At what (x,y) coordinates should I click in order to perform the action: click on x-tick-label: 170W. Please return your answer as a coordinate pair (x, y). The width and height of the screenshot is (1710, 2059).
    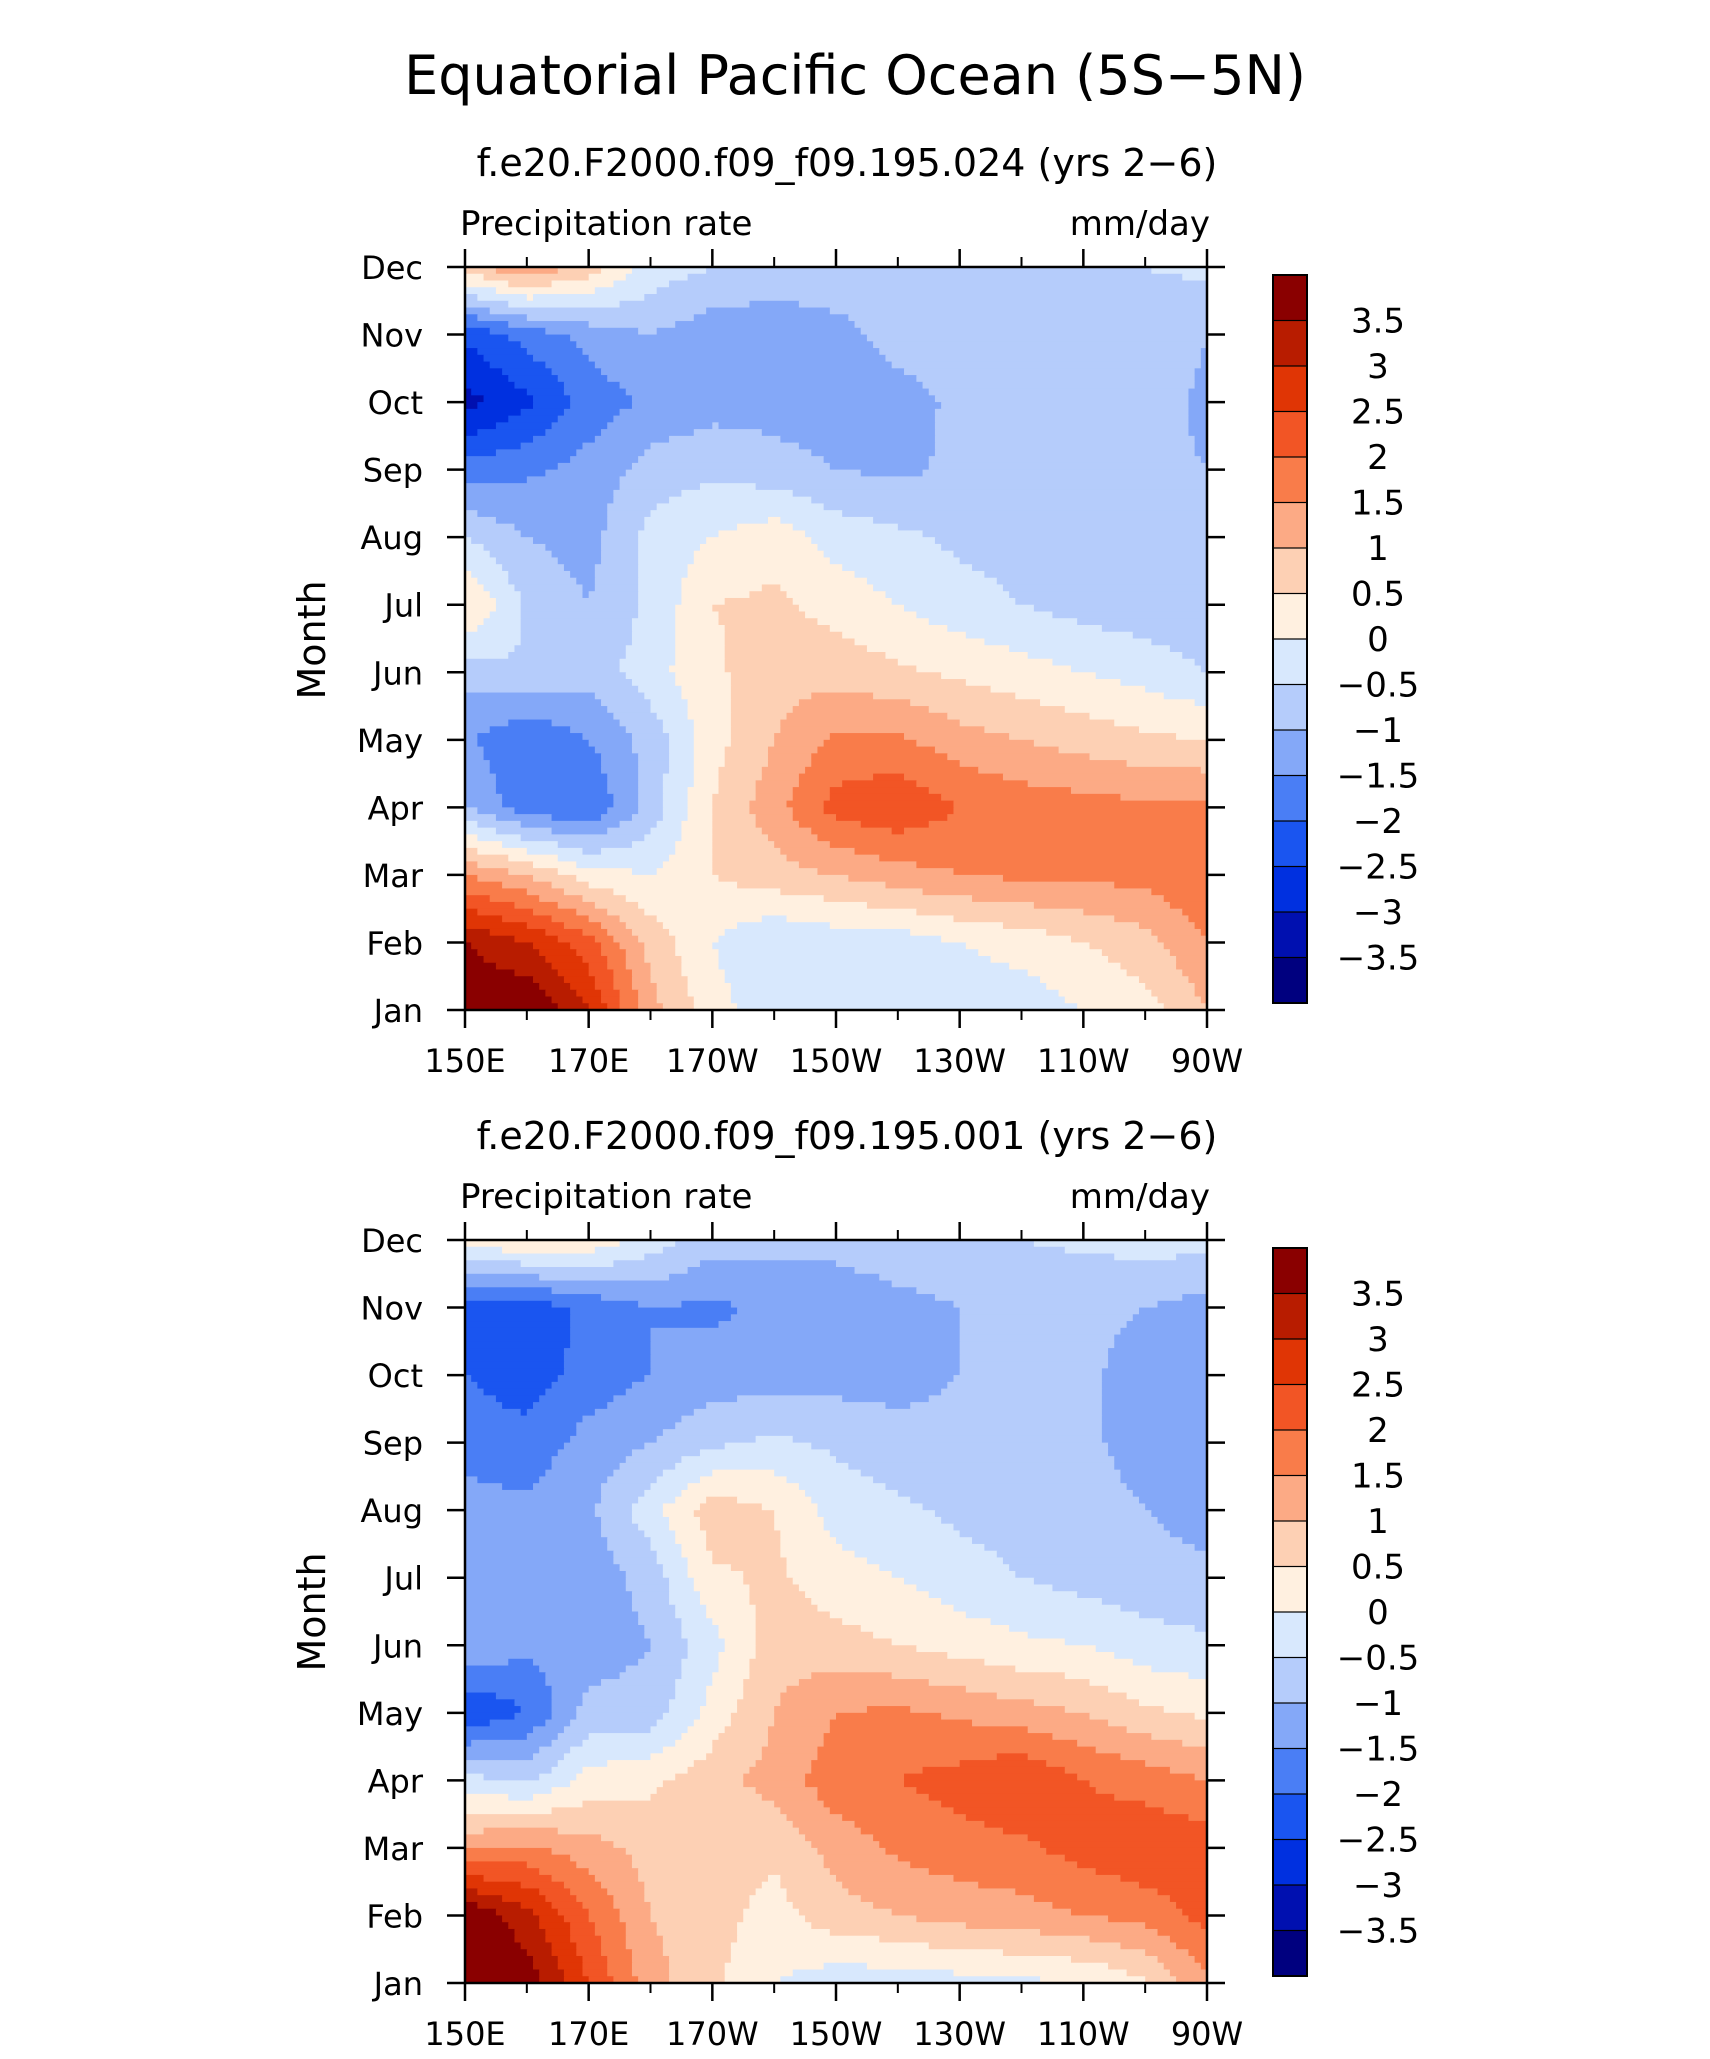
    Looking at the image, I should click on (712, 1061).